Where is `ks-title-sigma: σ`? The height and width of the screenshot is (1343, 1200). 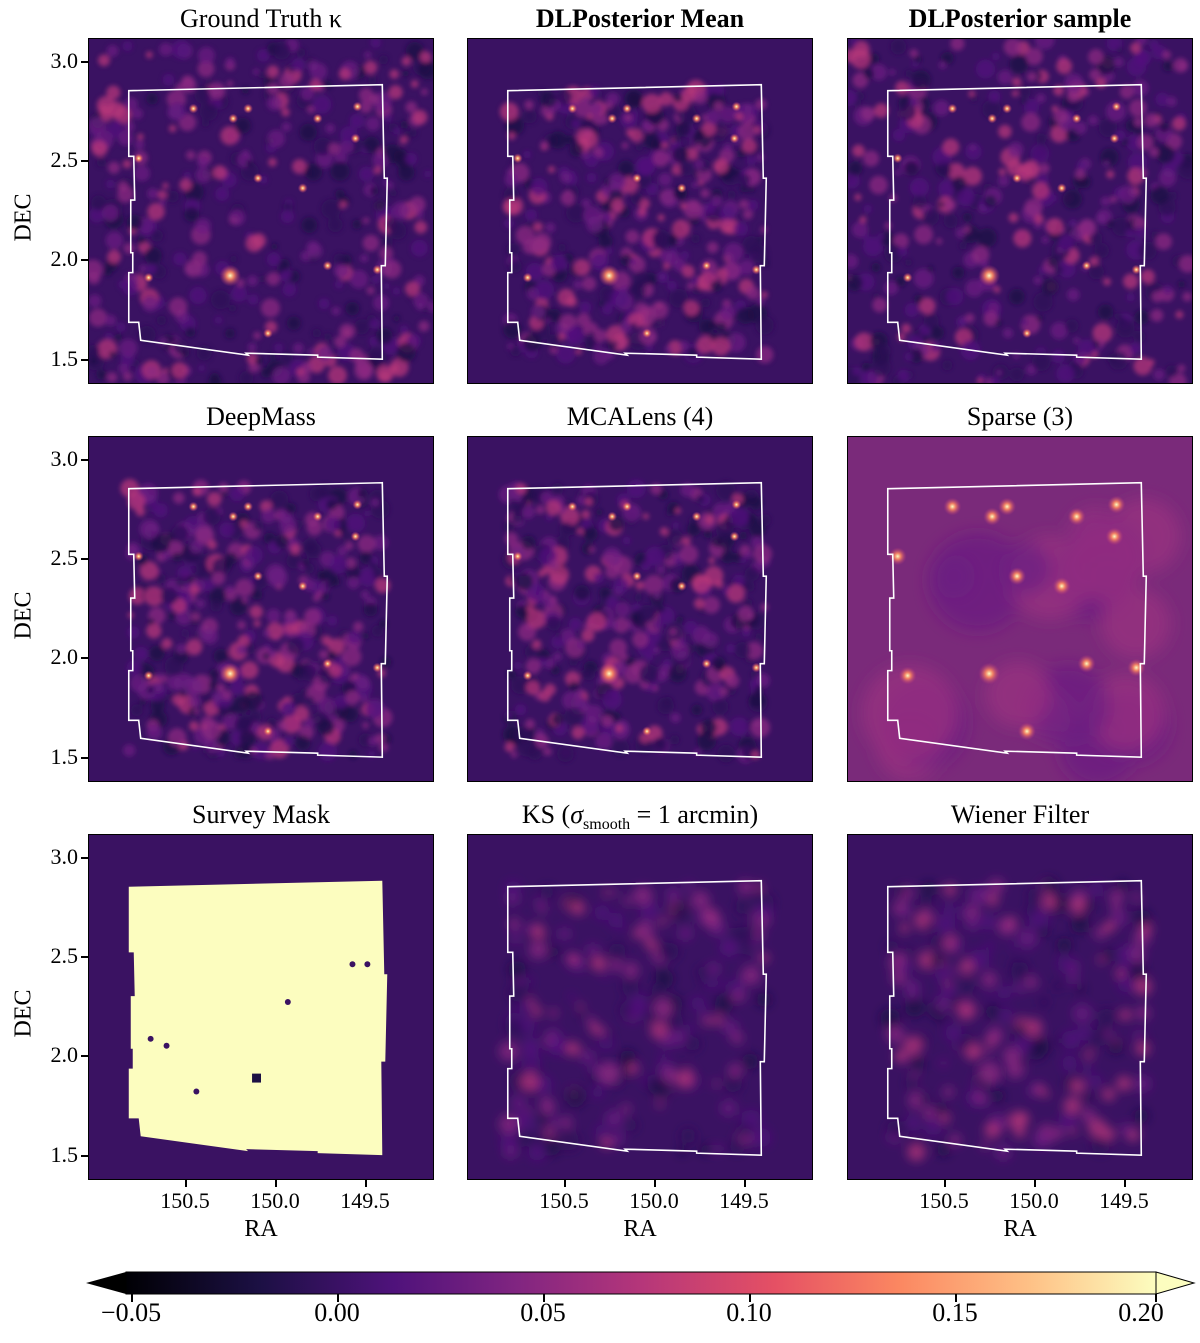
ks-title-sigma: σ is located at coordinates (577, 814).